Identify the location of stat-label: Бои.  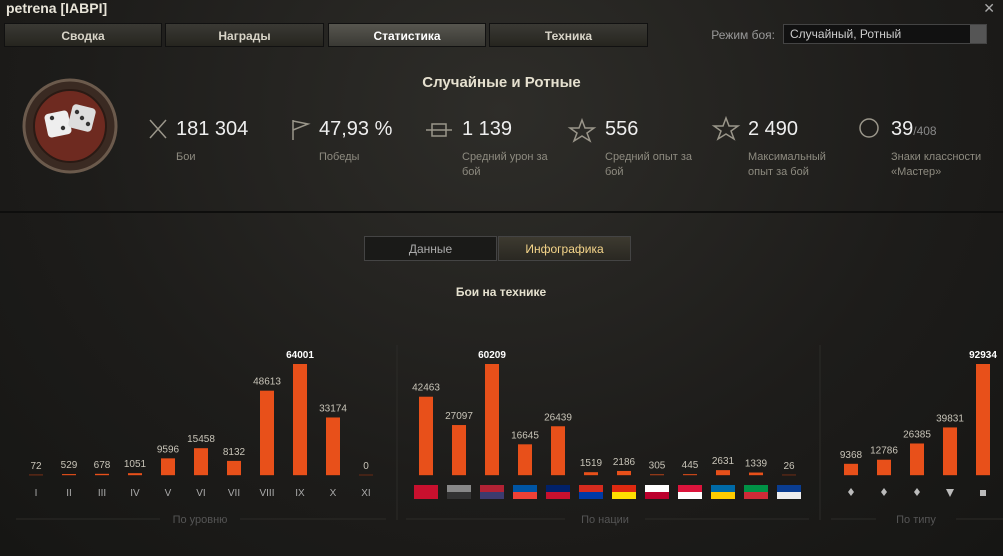
(186, 157).